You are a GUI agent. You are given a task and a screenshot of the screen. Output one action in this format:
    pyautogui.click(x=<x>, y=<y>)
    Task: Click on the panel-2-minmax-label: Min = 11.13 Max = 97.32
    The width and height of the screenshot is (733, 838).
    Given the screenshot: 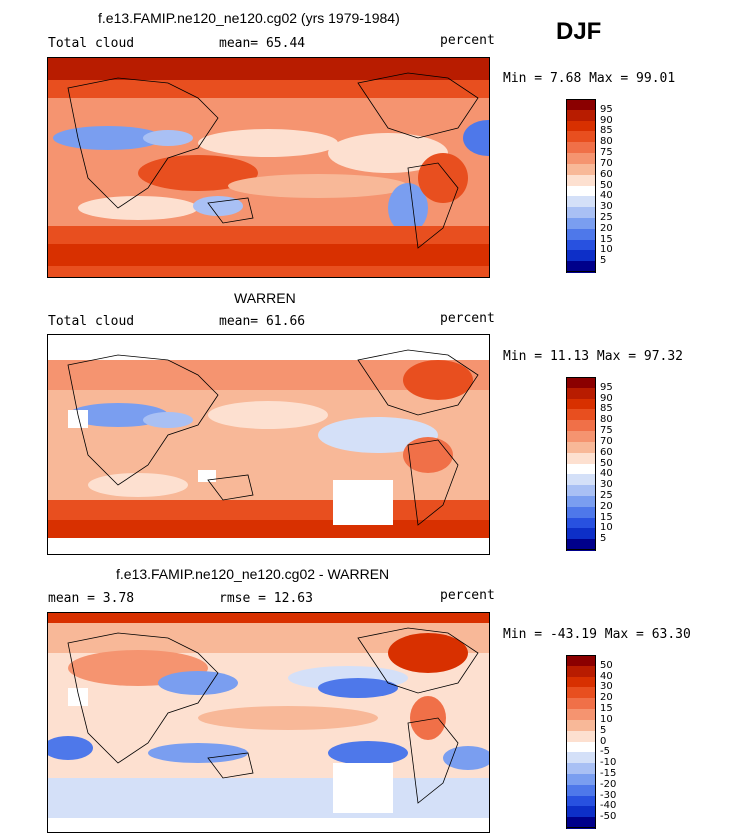 What is the action you would take?
    pyautogui.click(x=593, y=356)
    